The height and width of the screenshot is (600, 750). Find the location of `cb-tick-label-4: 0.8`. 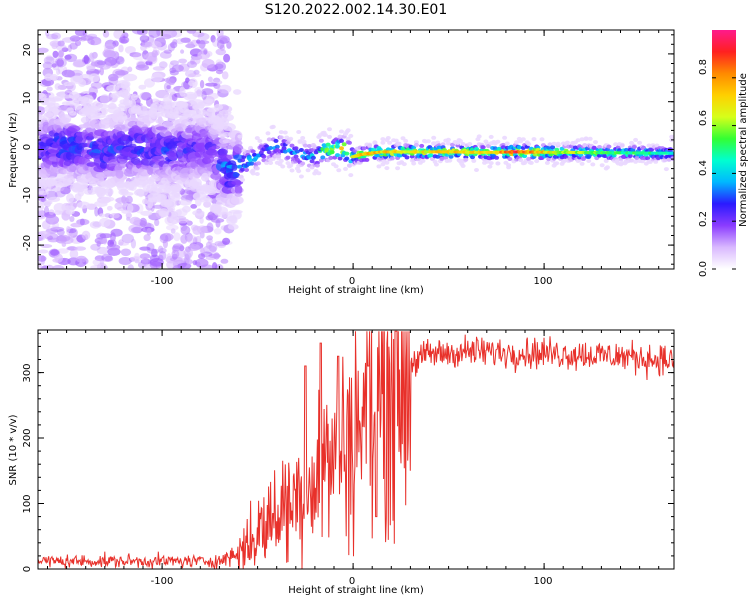

cb-tick-label-4: 0.8 is located at coordinates (703, 67).